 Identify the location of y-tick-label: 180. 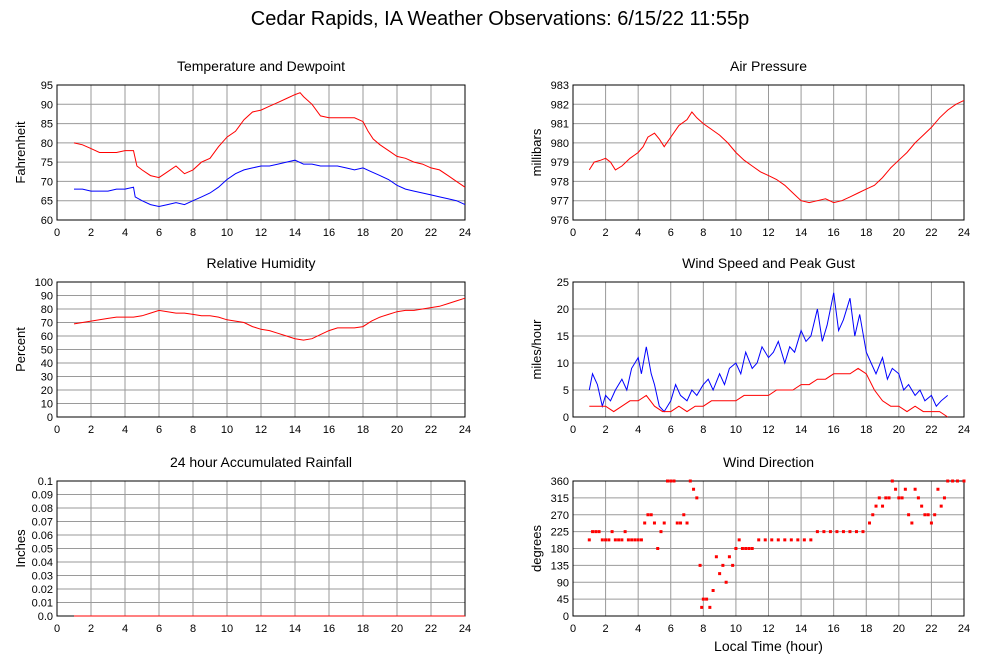
(560, 550).